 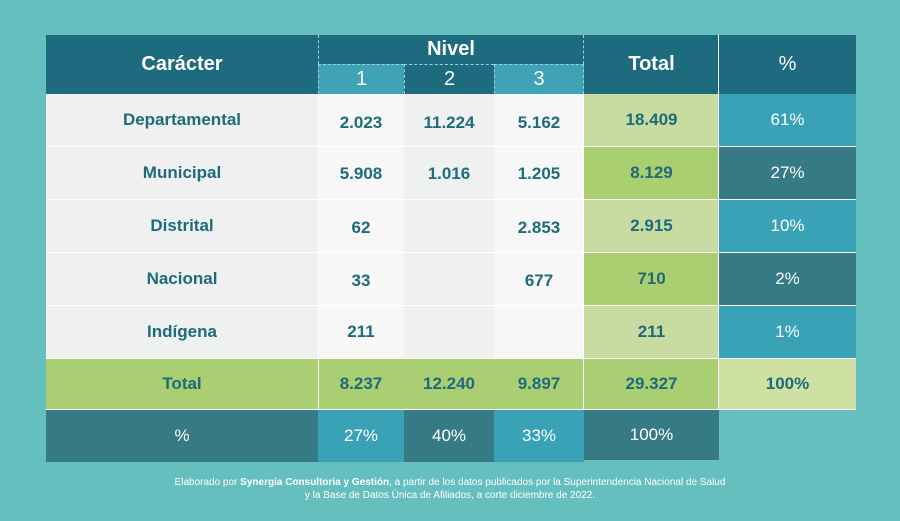 I want to click on row-level-1: 62, so click(x=361, y=226).